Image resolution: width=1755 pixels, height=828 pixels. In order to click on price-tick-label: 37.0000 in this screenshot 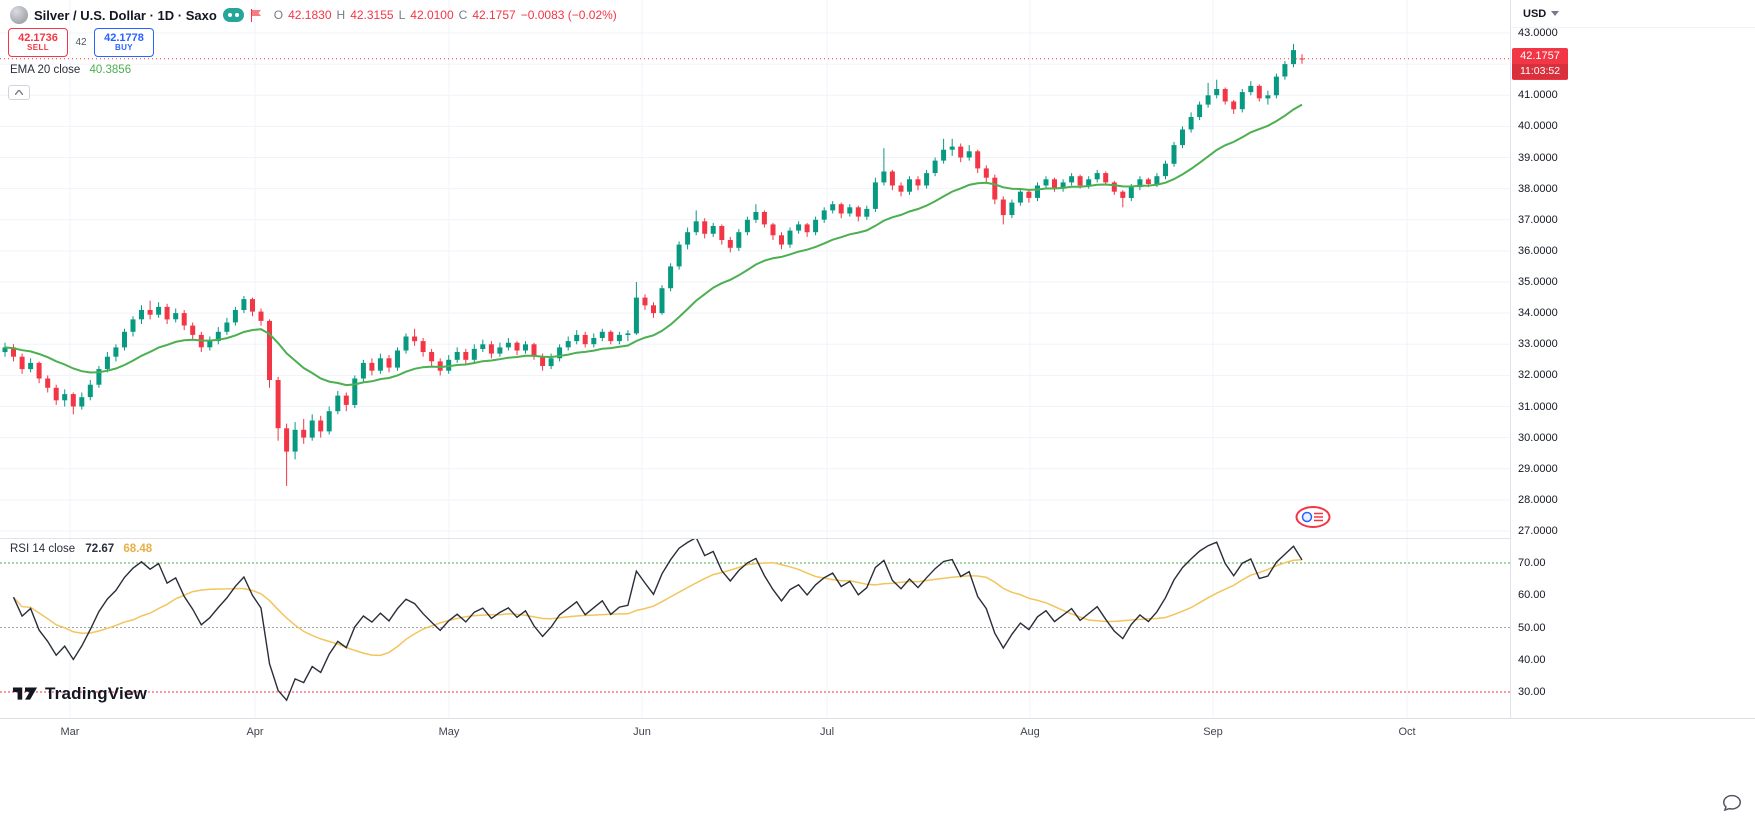, I will do `click(1538, 219)`.